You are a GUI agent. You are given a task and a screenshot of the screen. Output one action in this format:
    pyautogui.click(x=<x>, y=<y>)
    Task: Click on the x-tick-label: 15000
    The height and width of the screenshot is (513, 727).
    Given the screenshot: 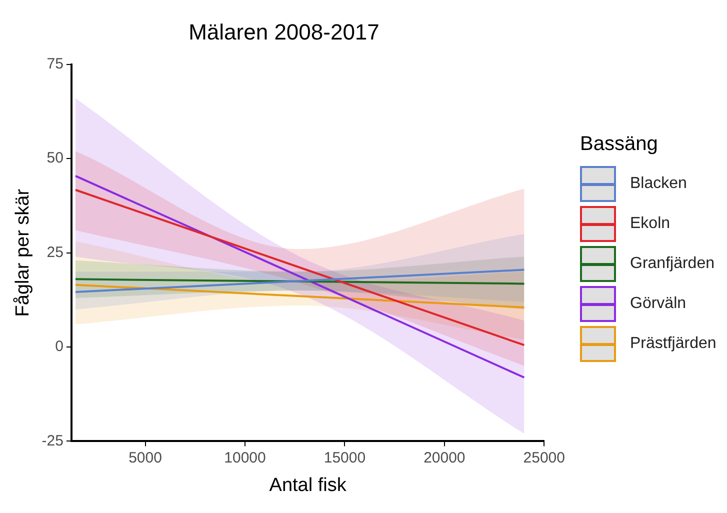 What is the action you would take?
    pyautogui.click(x=345, y=457)
    